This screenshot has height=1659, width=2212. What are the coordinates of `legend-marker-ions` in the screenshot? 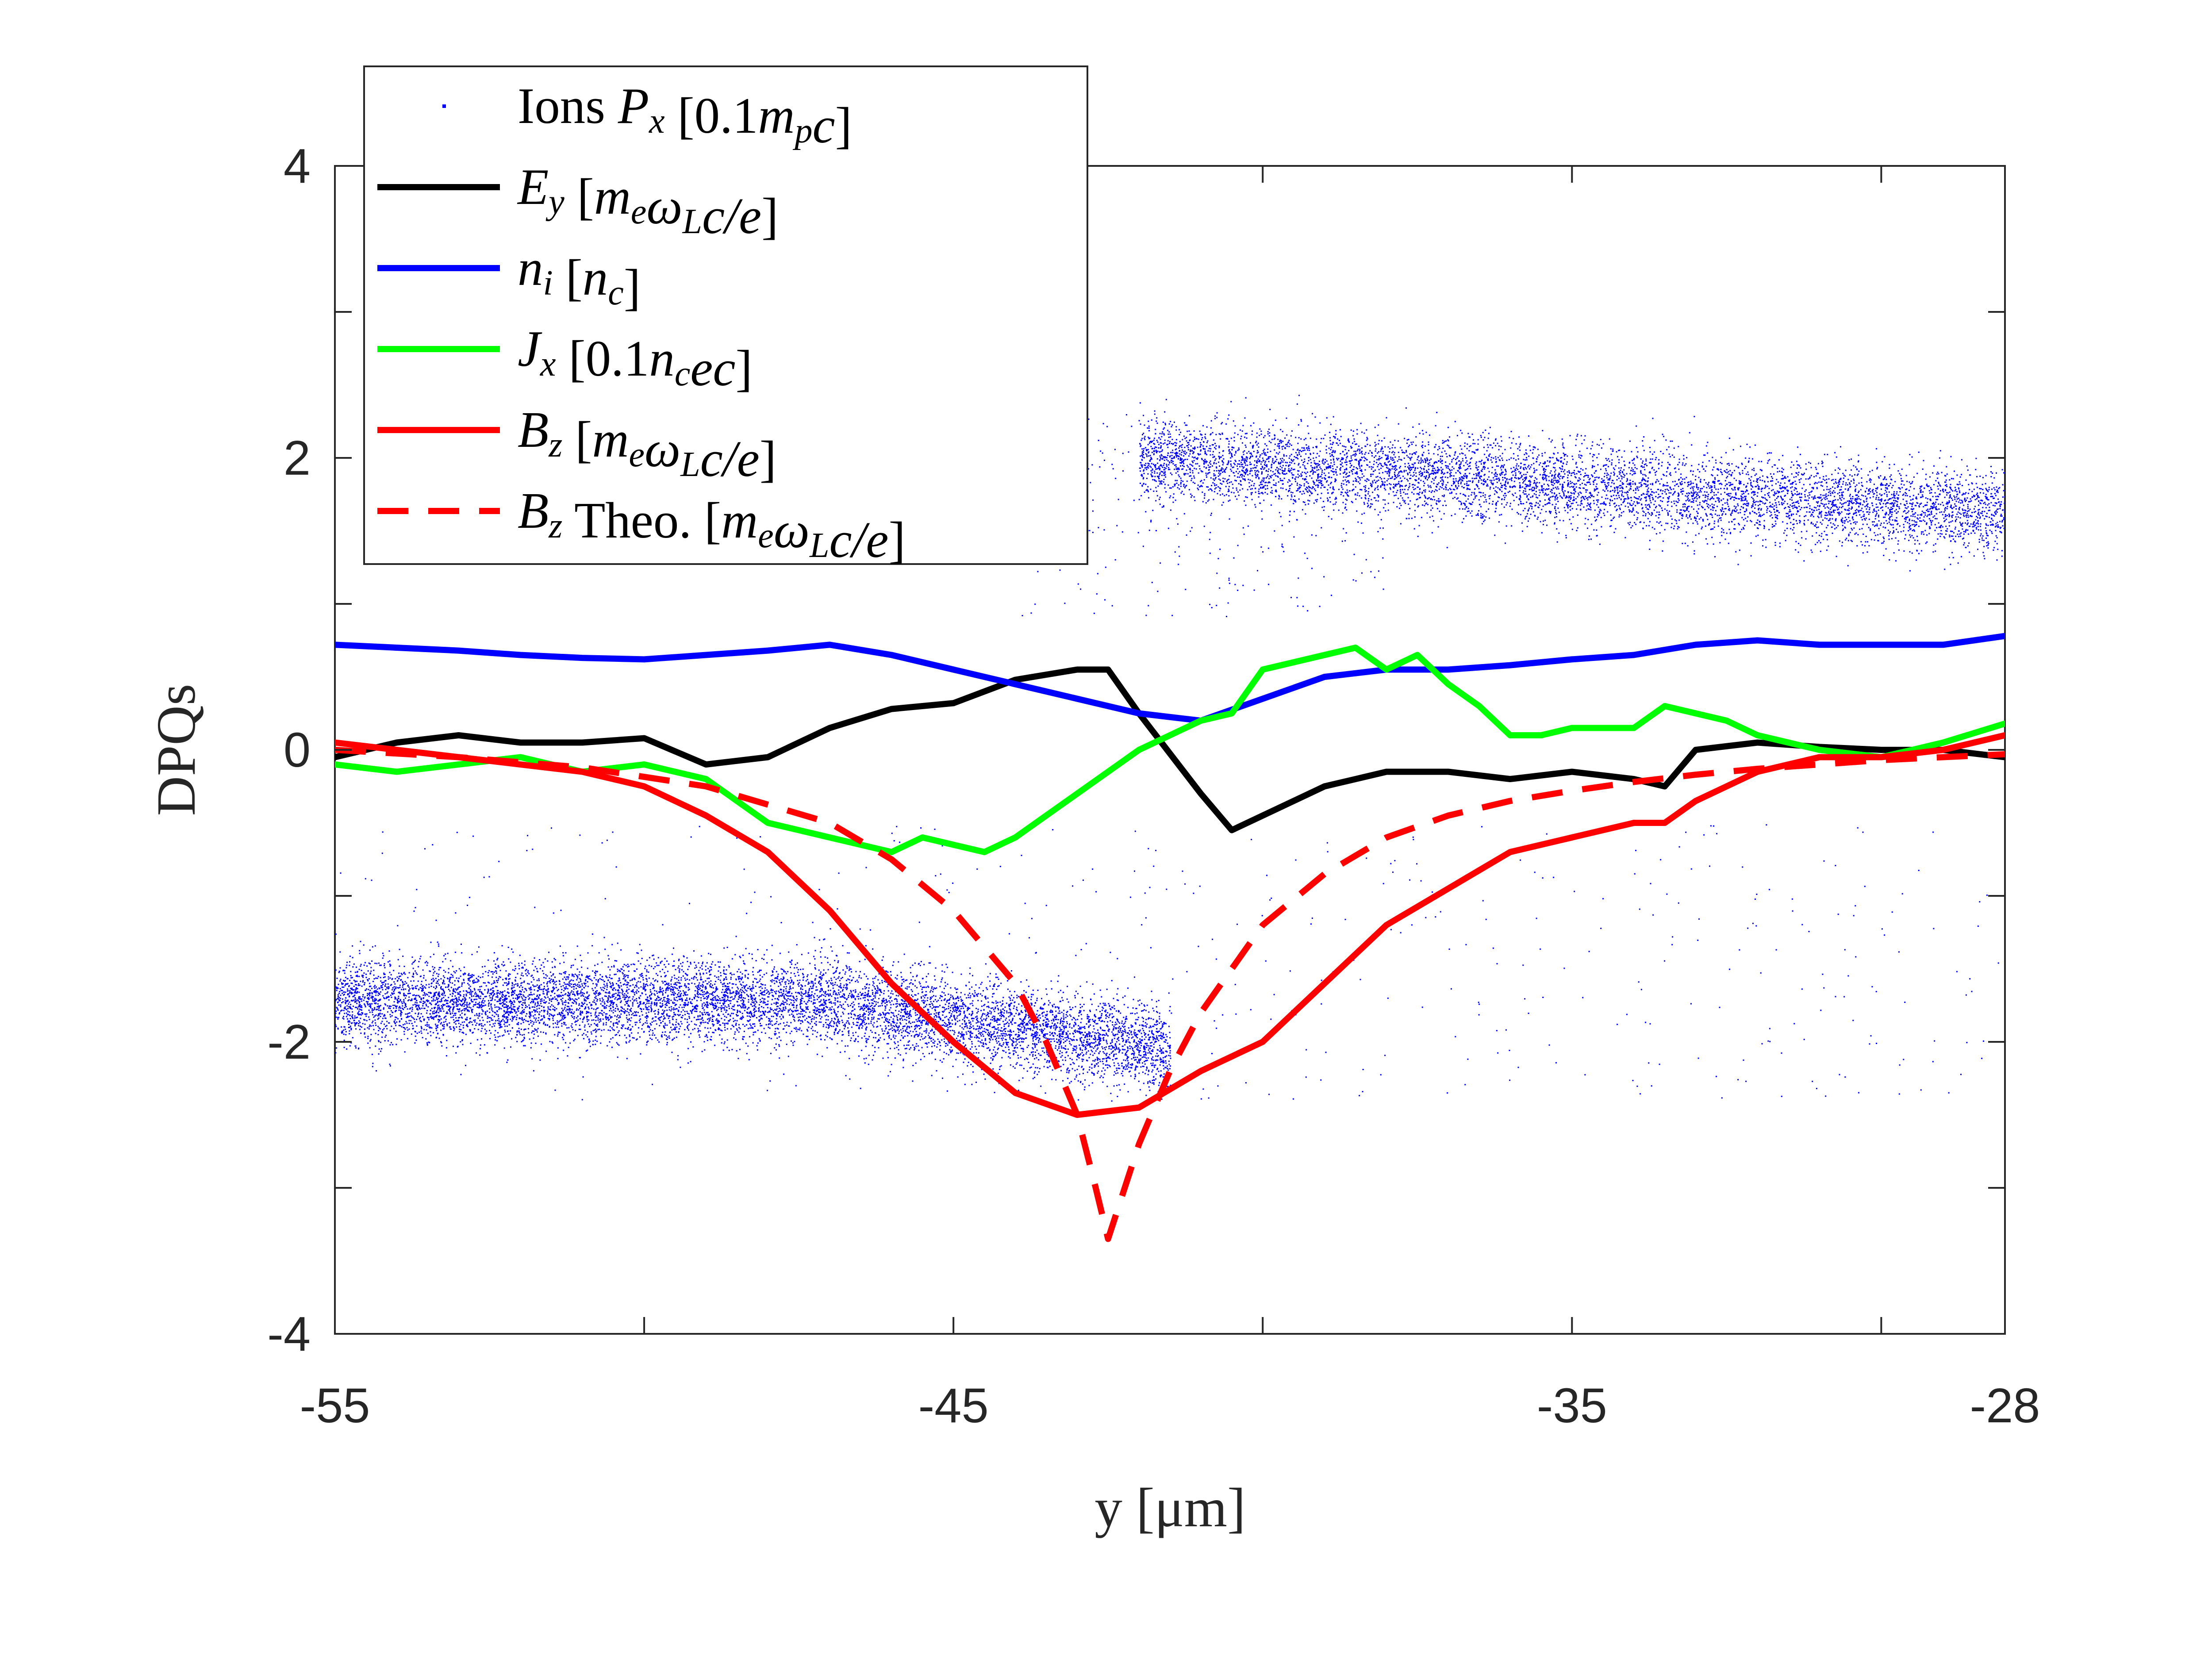 It's located at (444, 106).